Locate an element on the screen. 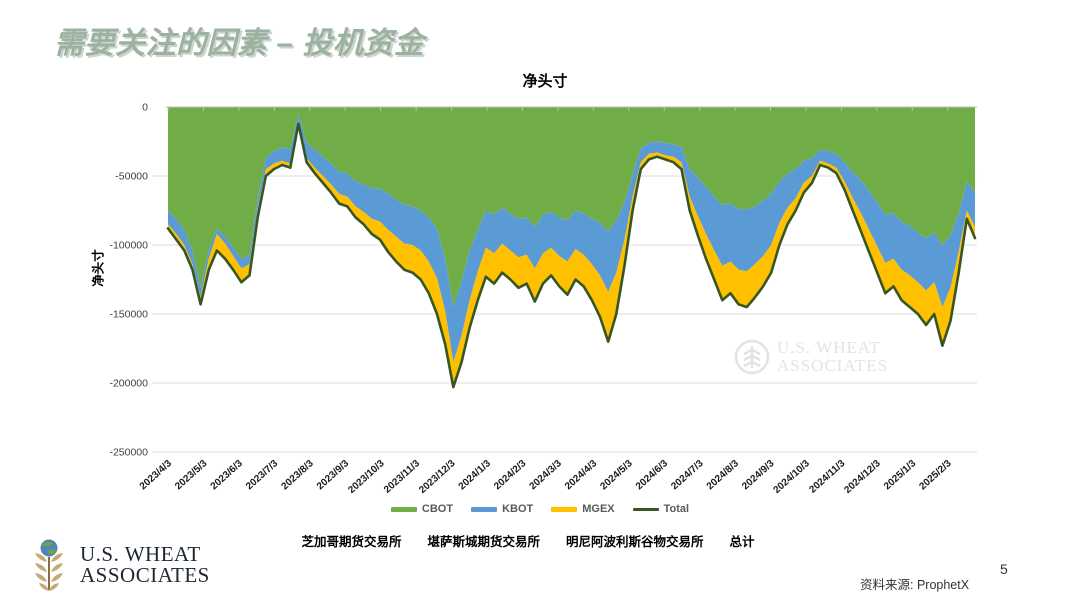 The height and width of the screenshot is (608, 1080). total-swatch-icon is located at coordinates (645, 509).